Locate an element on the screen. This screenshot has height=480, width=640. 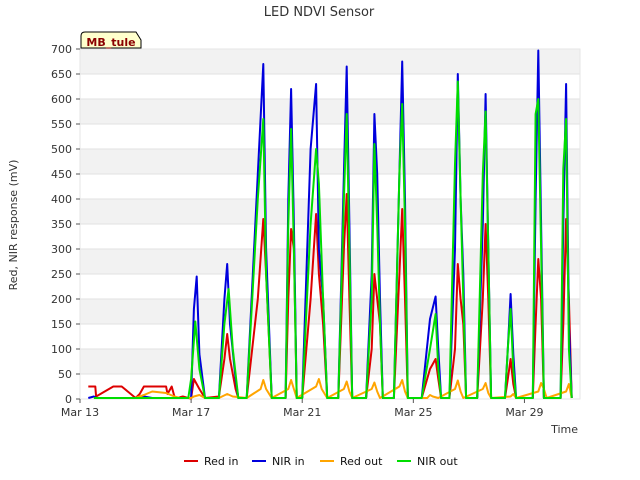
legend-label-red-in: Red in is located at coordinates (221, 461).